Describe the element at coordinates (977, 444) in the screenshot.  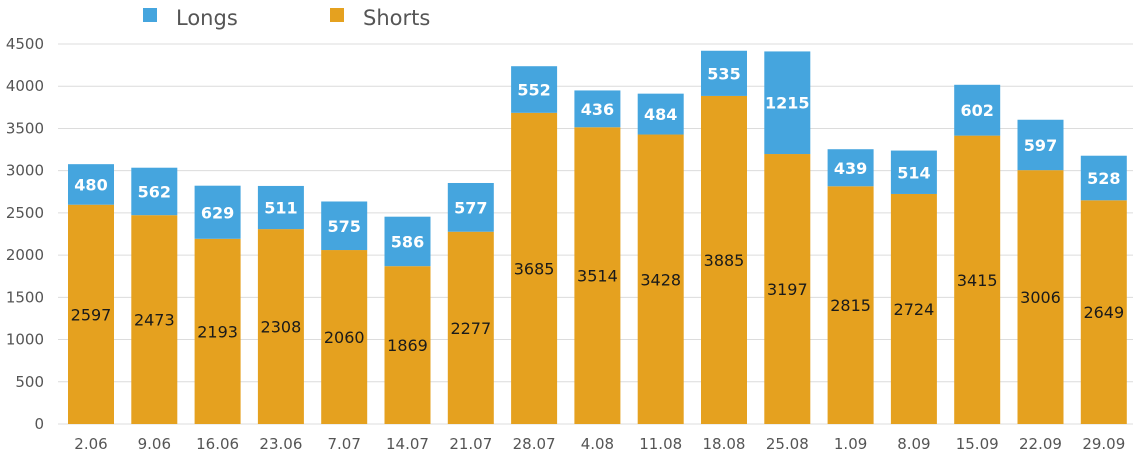
I see `x-tick-label: 15.09` at that location.